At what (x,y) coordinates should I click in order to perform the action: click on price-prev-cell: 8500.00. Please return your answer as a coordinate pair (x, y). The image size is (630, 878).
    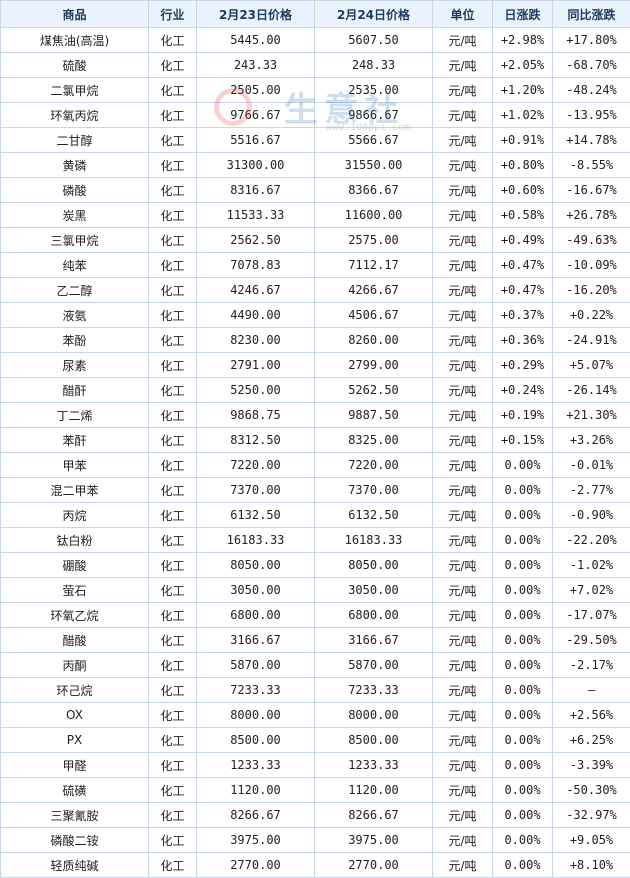
    Looking at the image, I should click on (256, 740).